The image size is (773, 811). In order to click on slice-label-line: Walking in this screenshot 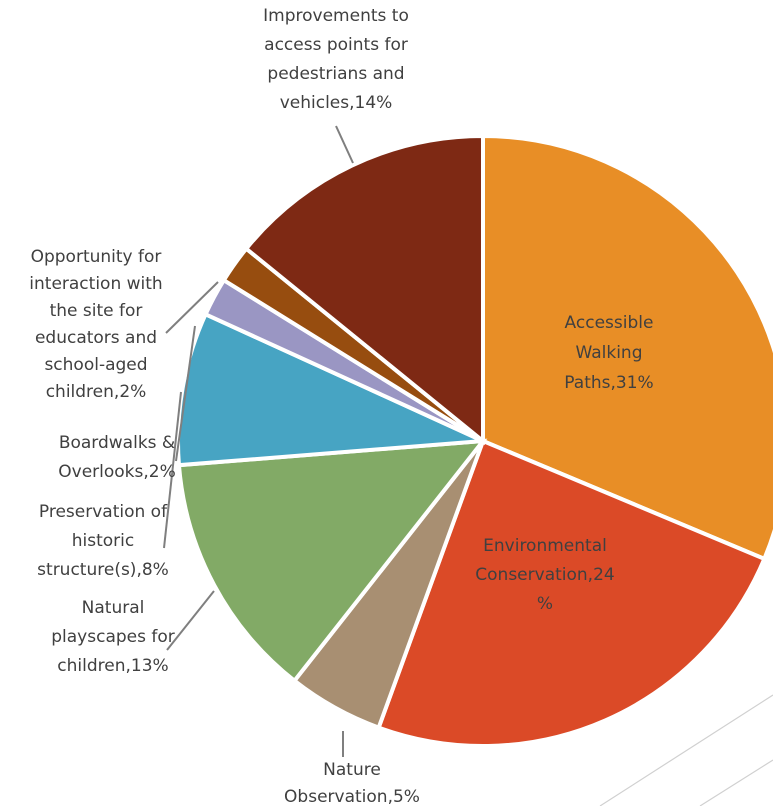, I will do `click(609, 353)`.